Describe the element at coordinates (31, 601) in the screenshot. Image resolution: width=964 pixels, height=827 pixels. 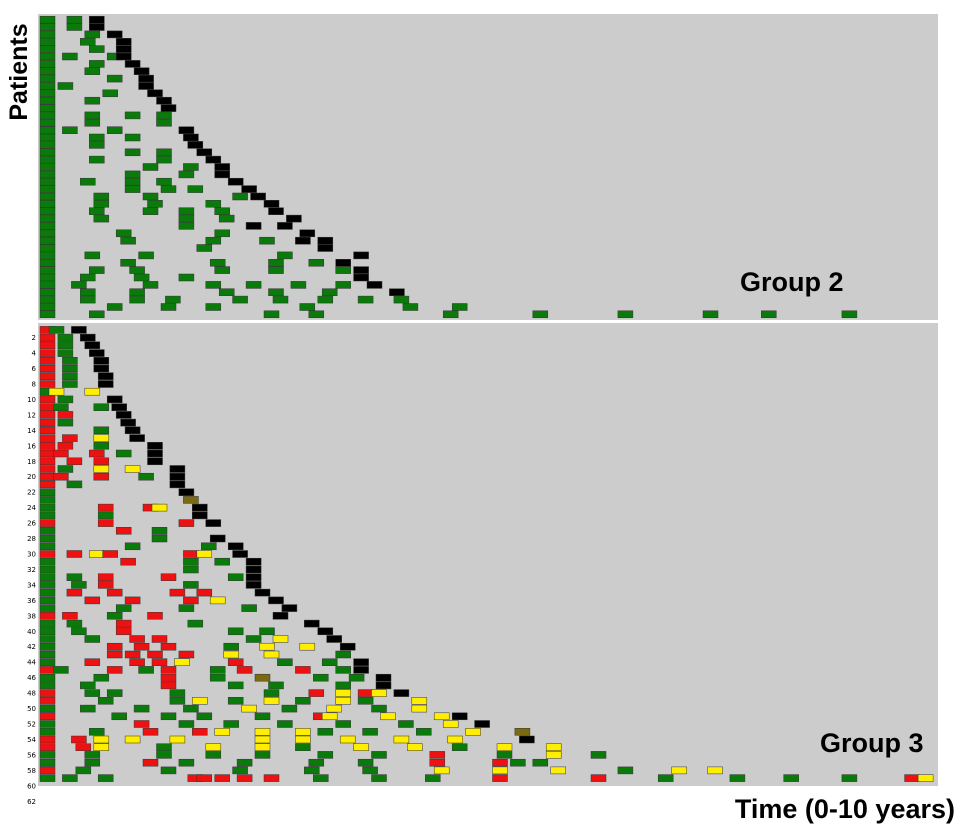
I see `y-tick-label: 36` at that location.